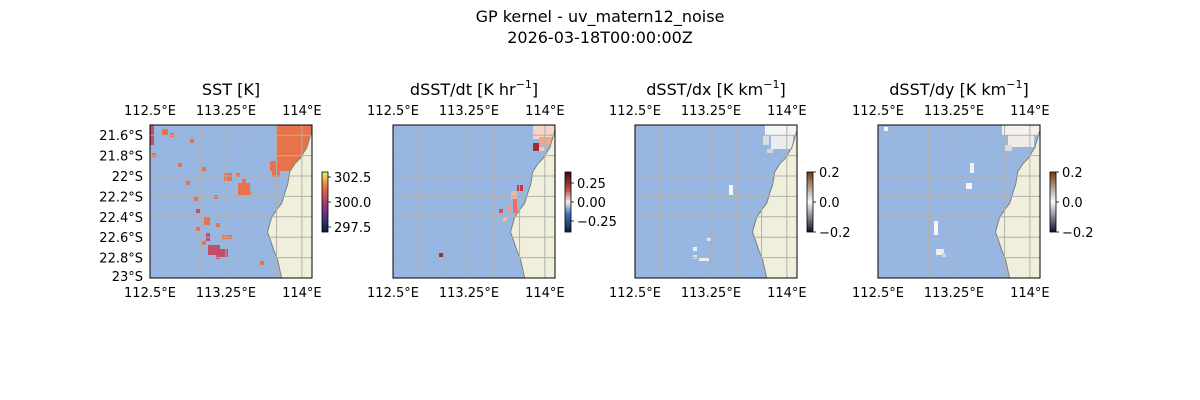 This screenshot has width=1200, height=400. Describe the element at coordinates (121, 238) in the screenshot. I see `lat-tick-label: 22.6°S` at that location.